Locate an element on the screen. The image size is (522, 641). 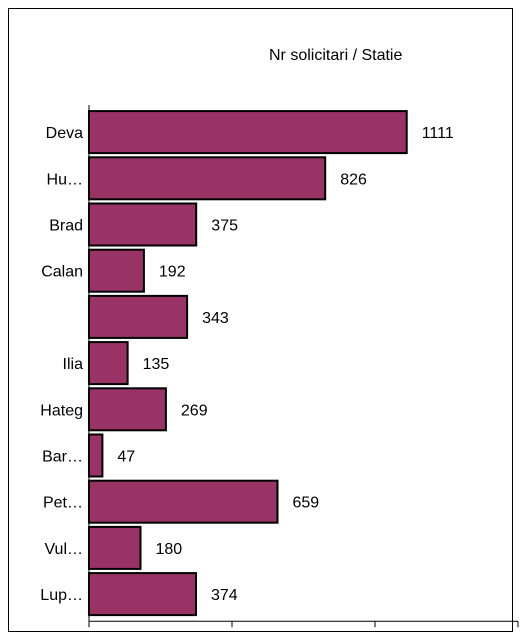
data-label: 826 is located at coordinates (353, 179).